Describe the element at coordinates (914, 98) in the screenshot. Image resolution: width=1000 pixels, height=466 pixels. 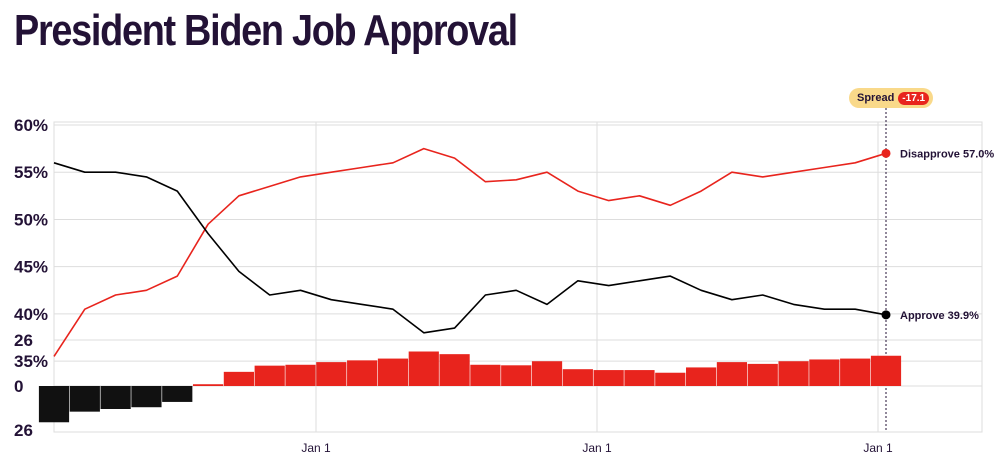
I see `spread-value: -17.1` at that location.